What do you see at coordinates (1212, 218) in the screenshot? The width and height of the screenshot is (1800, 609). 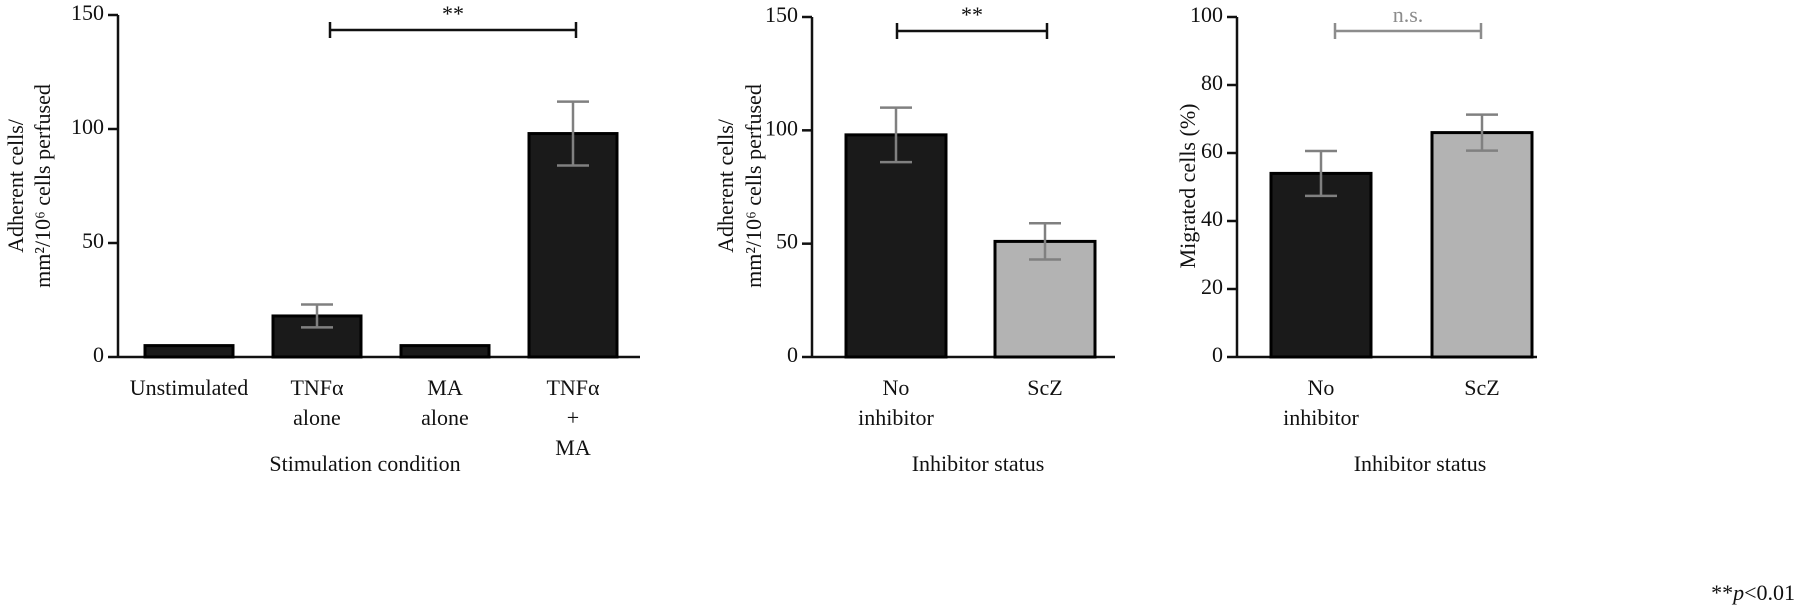 I see `y-tick-label: 40` at bounding box center [1212, 218].